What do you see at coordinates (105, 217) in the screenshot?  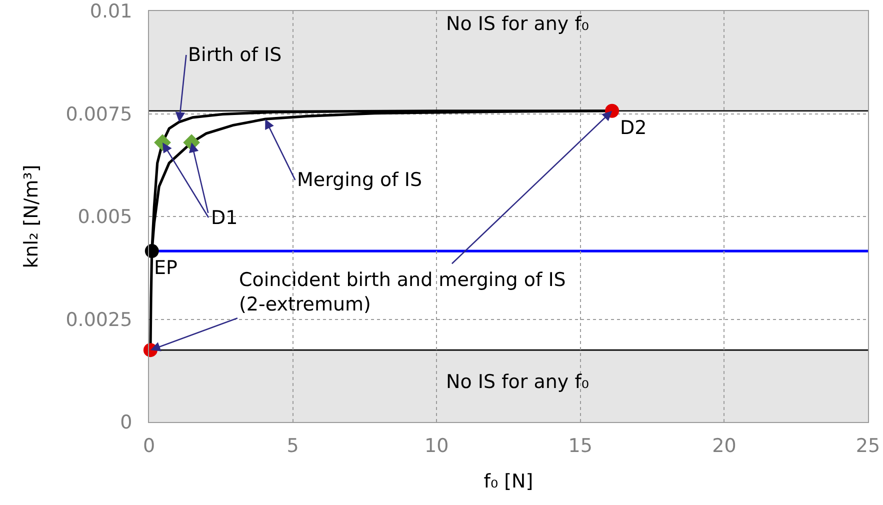 I see `y-tick-label: 0.005` at bounding box center [105, 217].